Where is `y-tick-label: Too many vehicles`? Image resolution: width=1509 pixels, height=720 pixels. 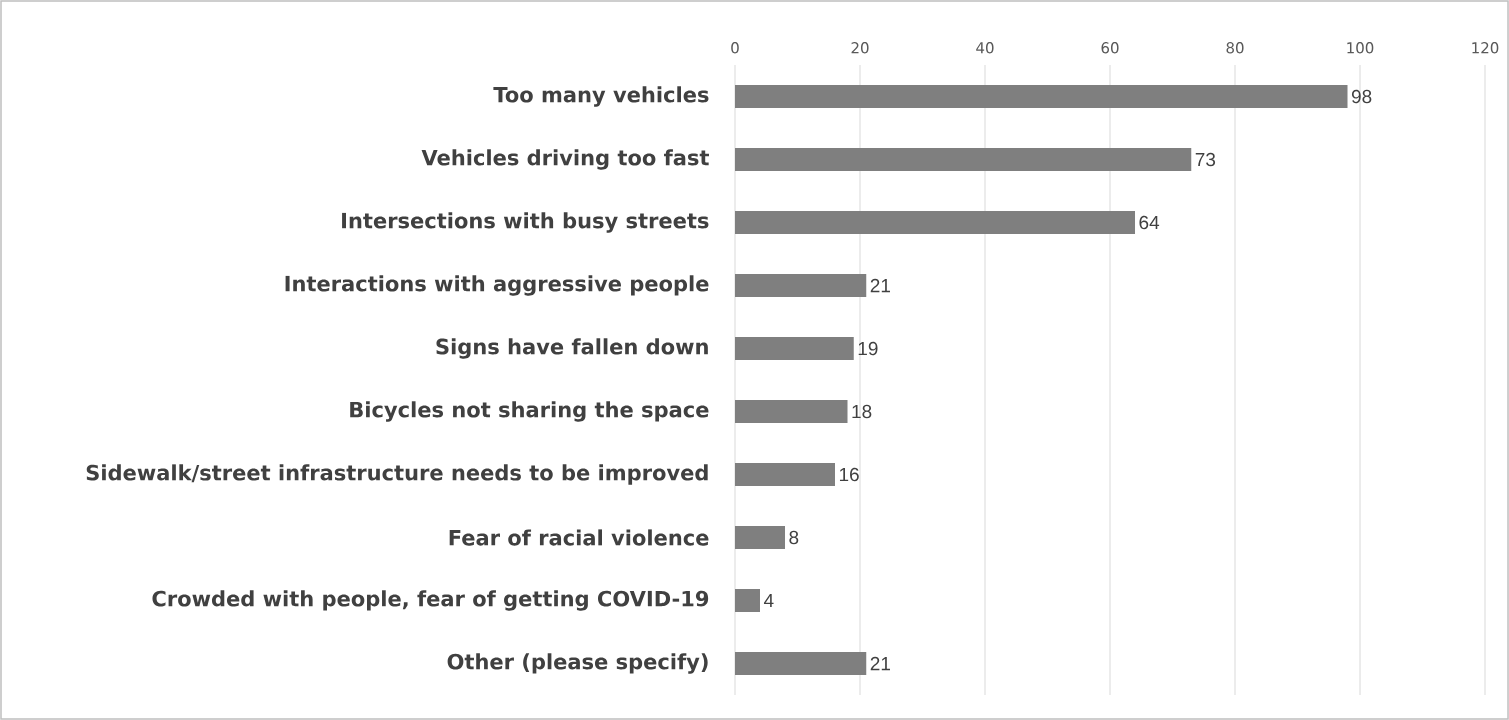 y-tick-label: Too many vehicles is located at coordinates (601, 96).